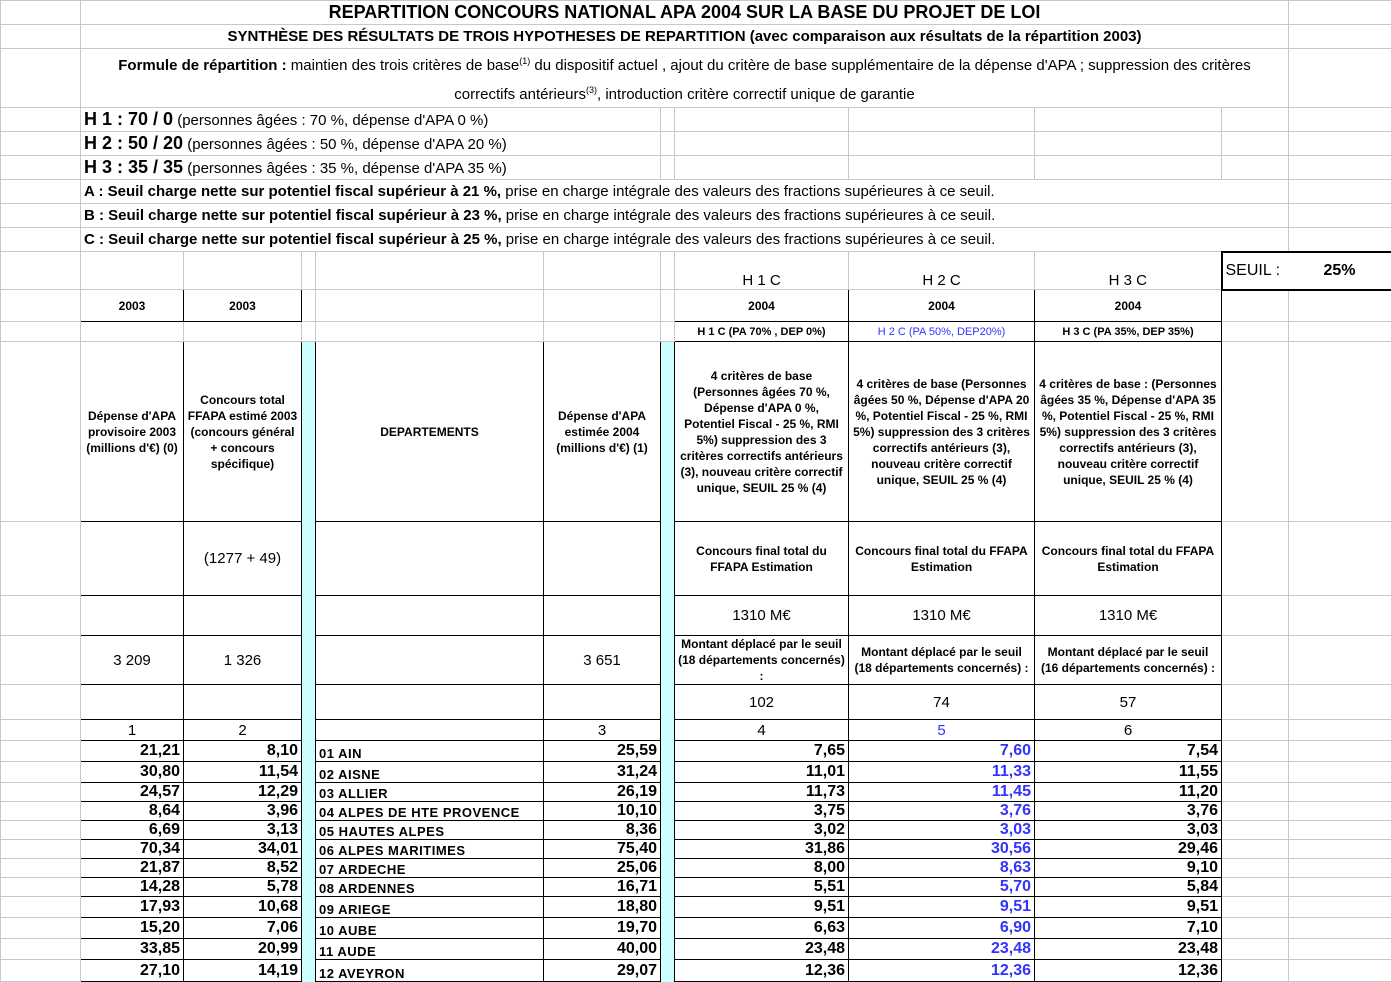 The width and height of the screenshot is (1391, 982). I want to click on hypothesis-code: H 2 : 50 / 20, so click(133, 143).